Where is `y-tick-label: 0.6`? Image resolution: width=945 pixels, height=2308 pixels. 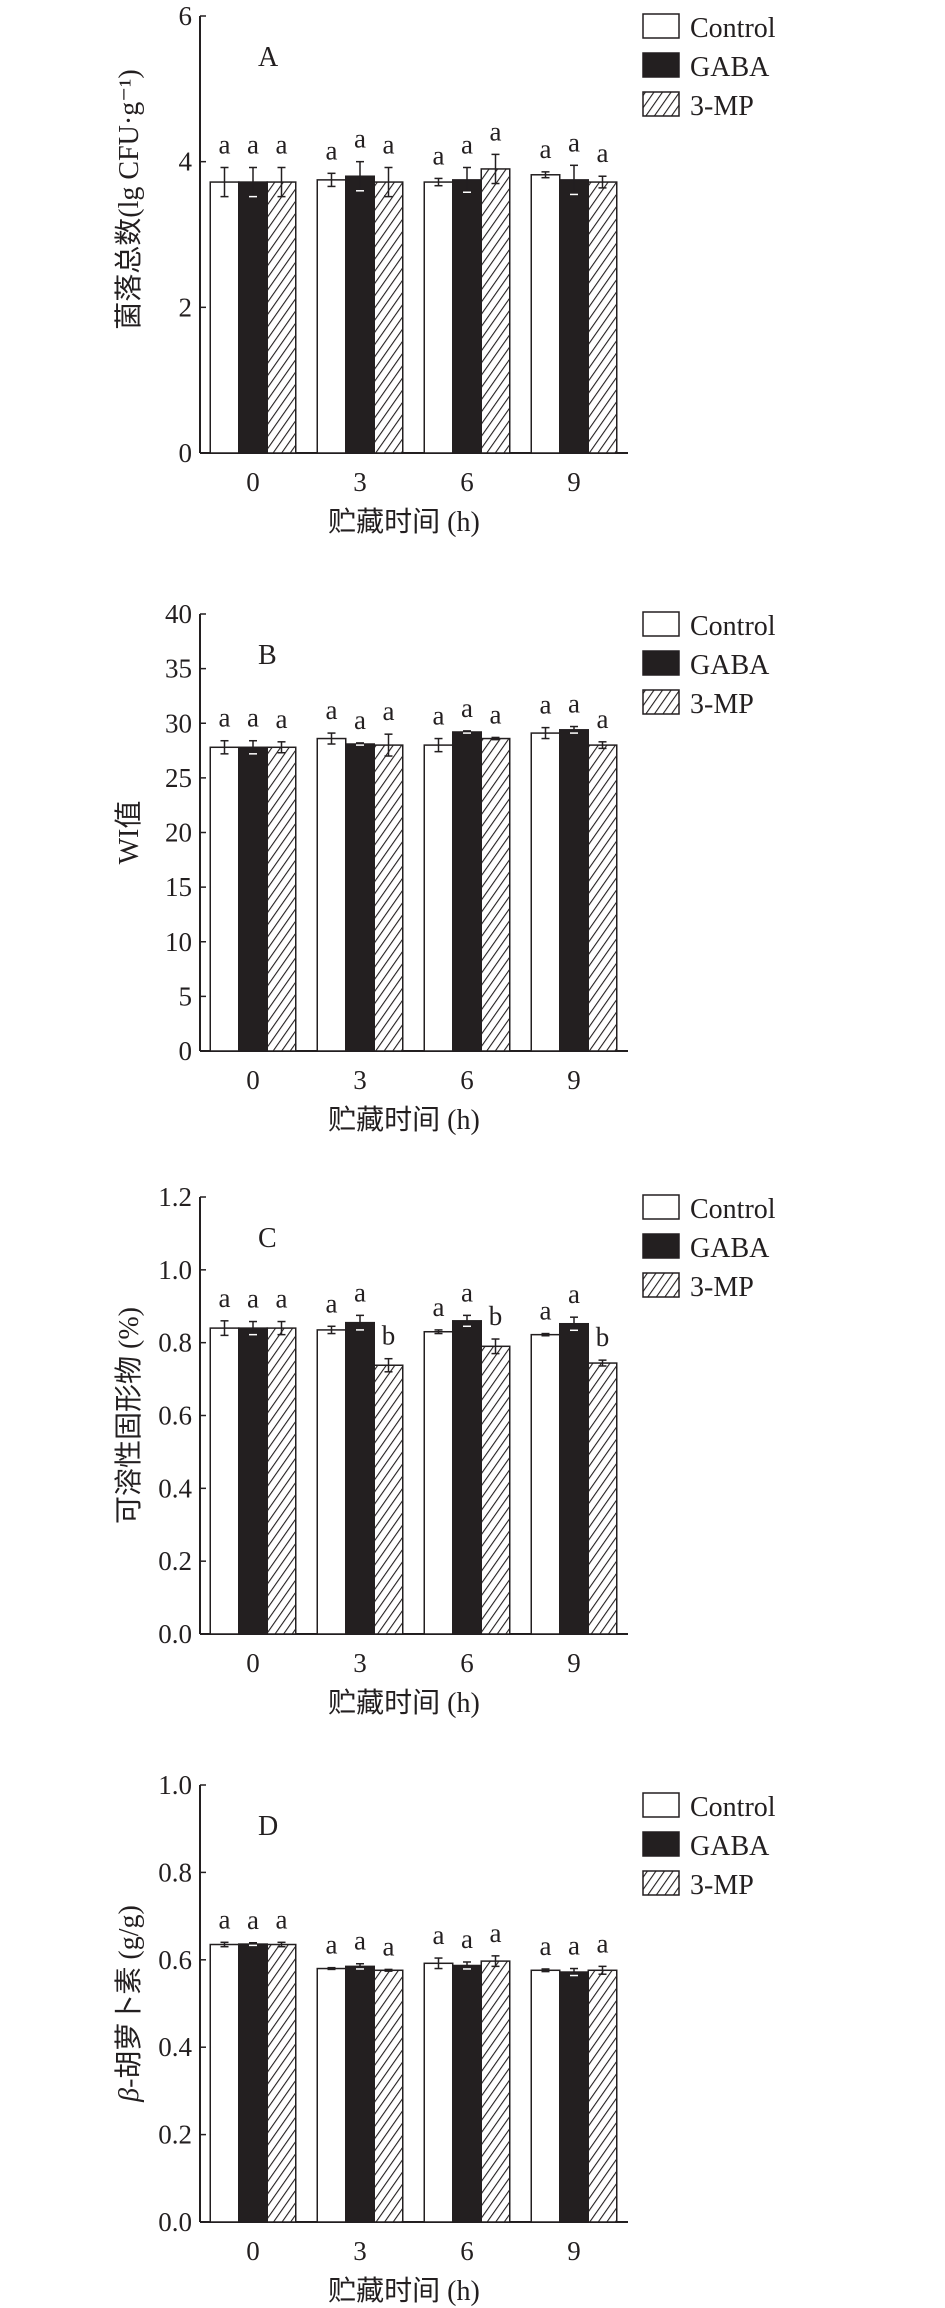 y-tick-label: 0.6 is located at coordinates (175, 1416).